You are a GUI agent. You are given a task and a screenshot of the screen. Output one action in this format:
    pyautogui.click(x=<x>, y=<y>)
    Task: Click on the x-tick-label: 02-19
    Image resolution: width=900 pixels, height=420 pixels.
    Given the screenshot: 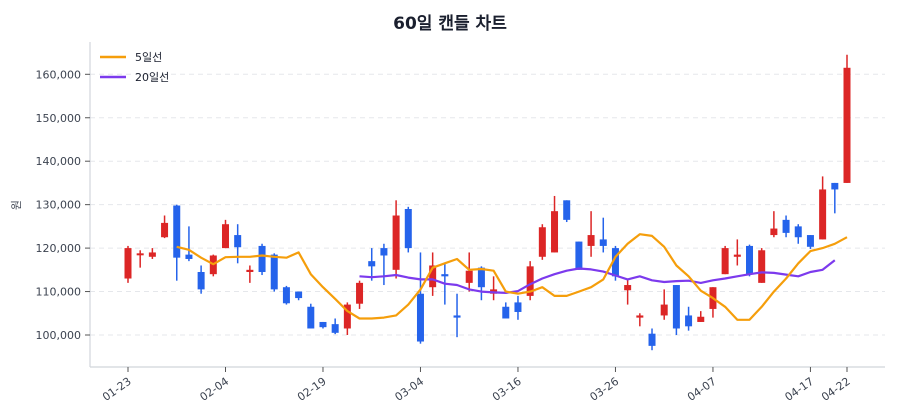 What is the action you would take?
    pyautogui.click(x=312, y=389)
    